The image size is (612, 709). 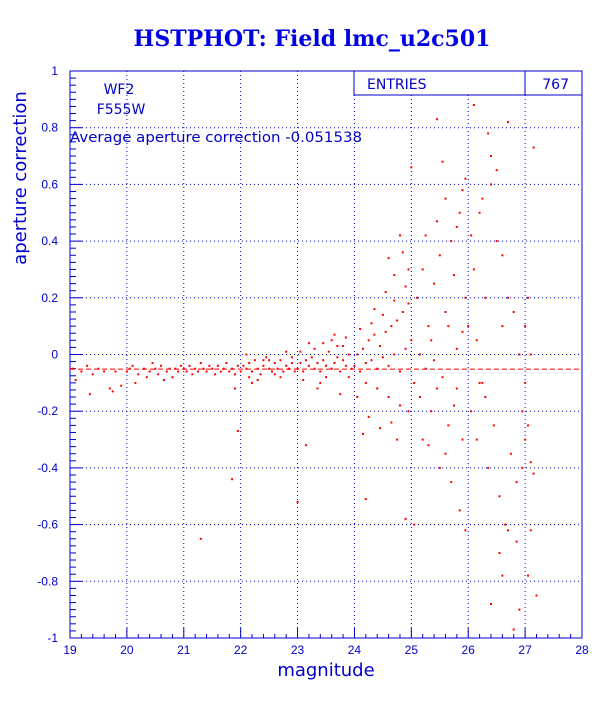 I want to click on x-tick-label: 26, so click(x=469, y=650).